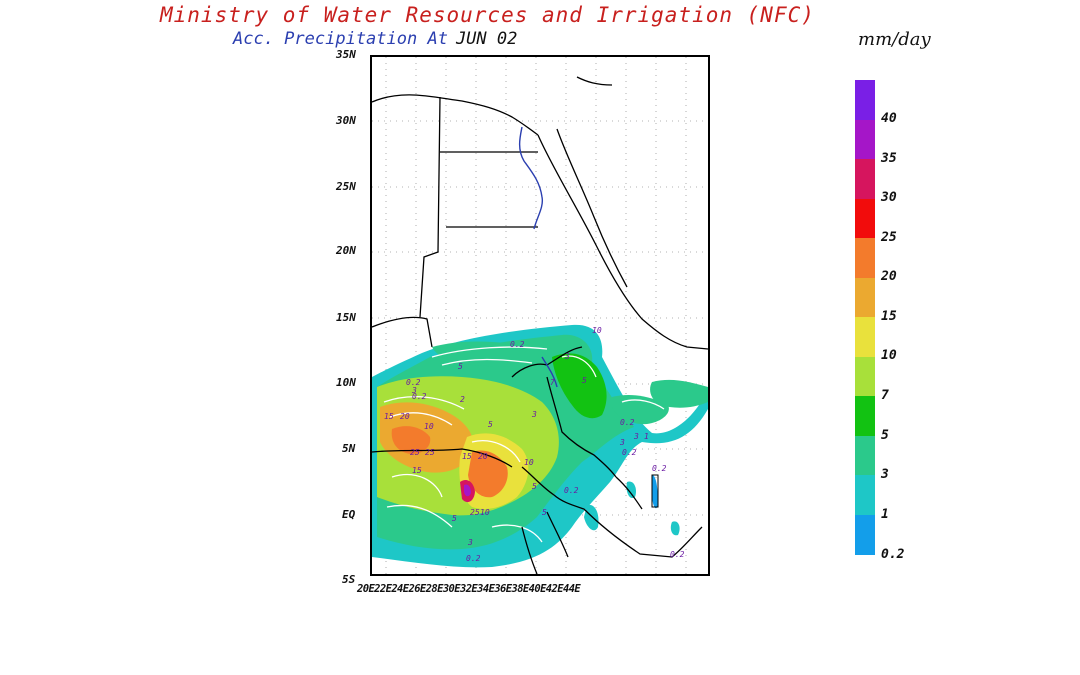  Describe the element at coordinates (462, 399) in the screenshot. I see `contour-label: 2` at that location.